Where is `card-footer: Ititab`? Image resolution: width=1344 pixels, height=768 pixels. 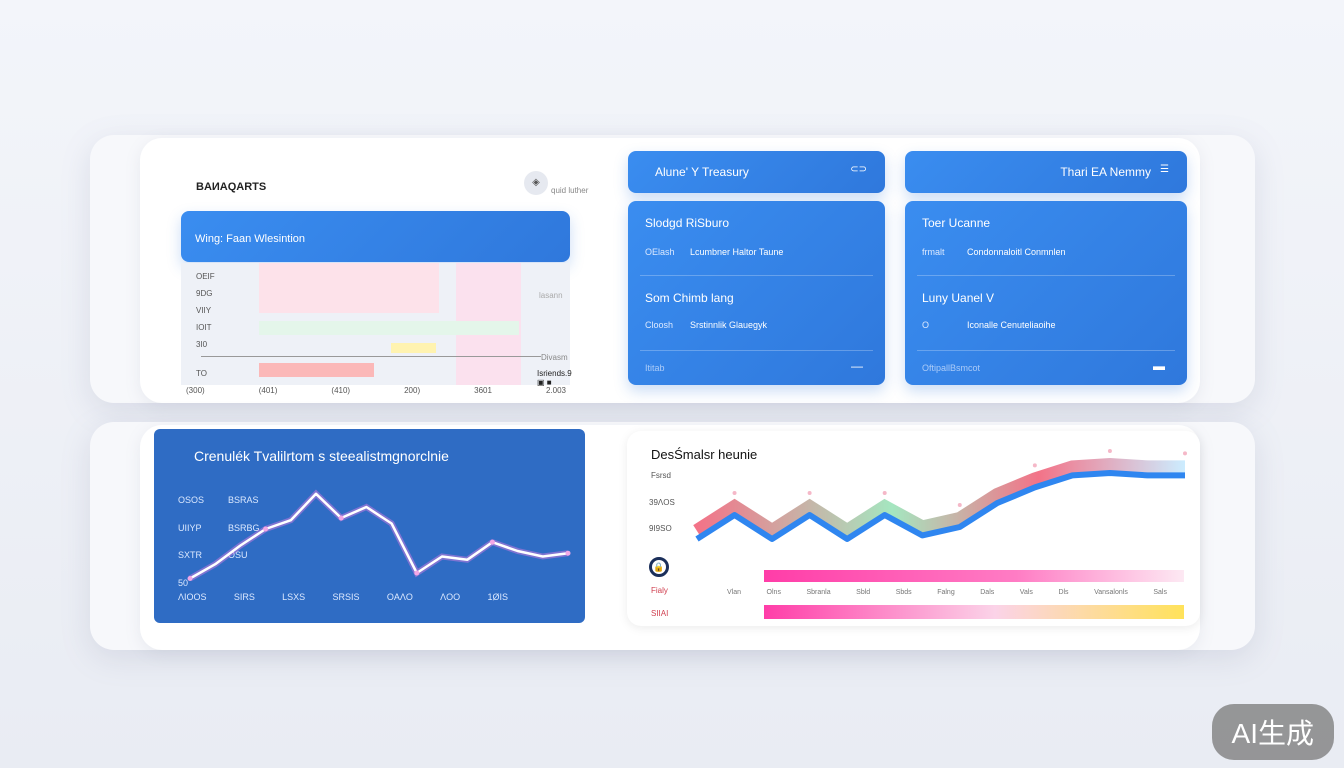
card-footer: Ititab is located at coordinates (655, 368).